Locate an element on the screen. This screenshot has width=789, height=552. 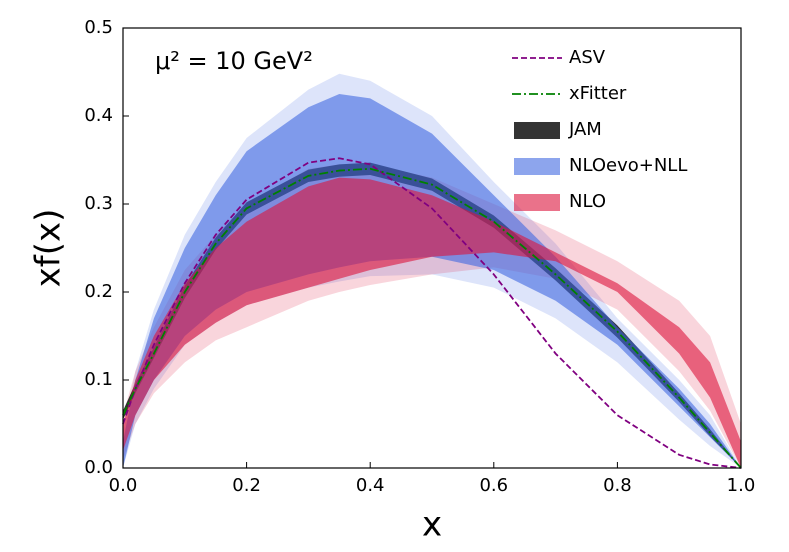
x-tick-label: 0.0 is located at coordinates (123, 485).